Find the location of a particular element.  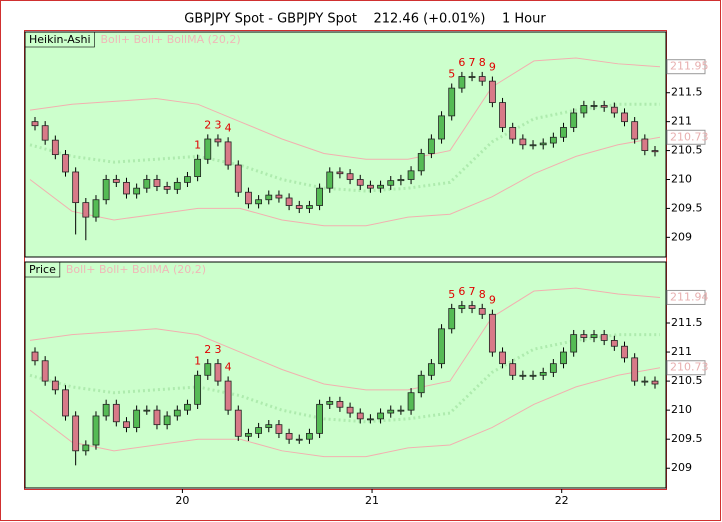

sequence-label: 6 is located at coordinates (461, 62).